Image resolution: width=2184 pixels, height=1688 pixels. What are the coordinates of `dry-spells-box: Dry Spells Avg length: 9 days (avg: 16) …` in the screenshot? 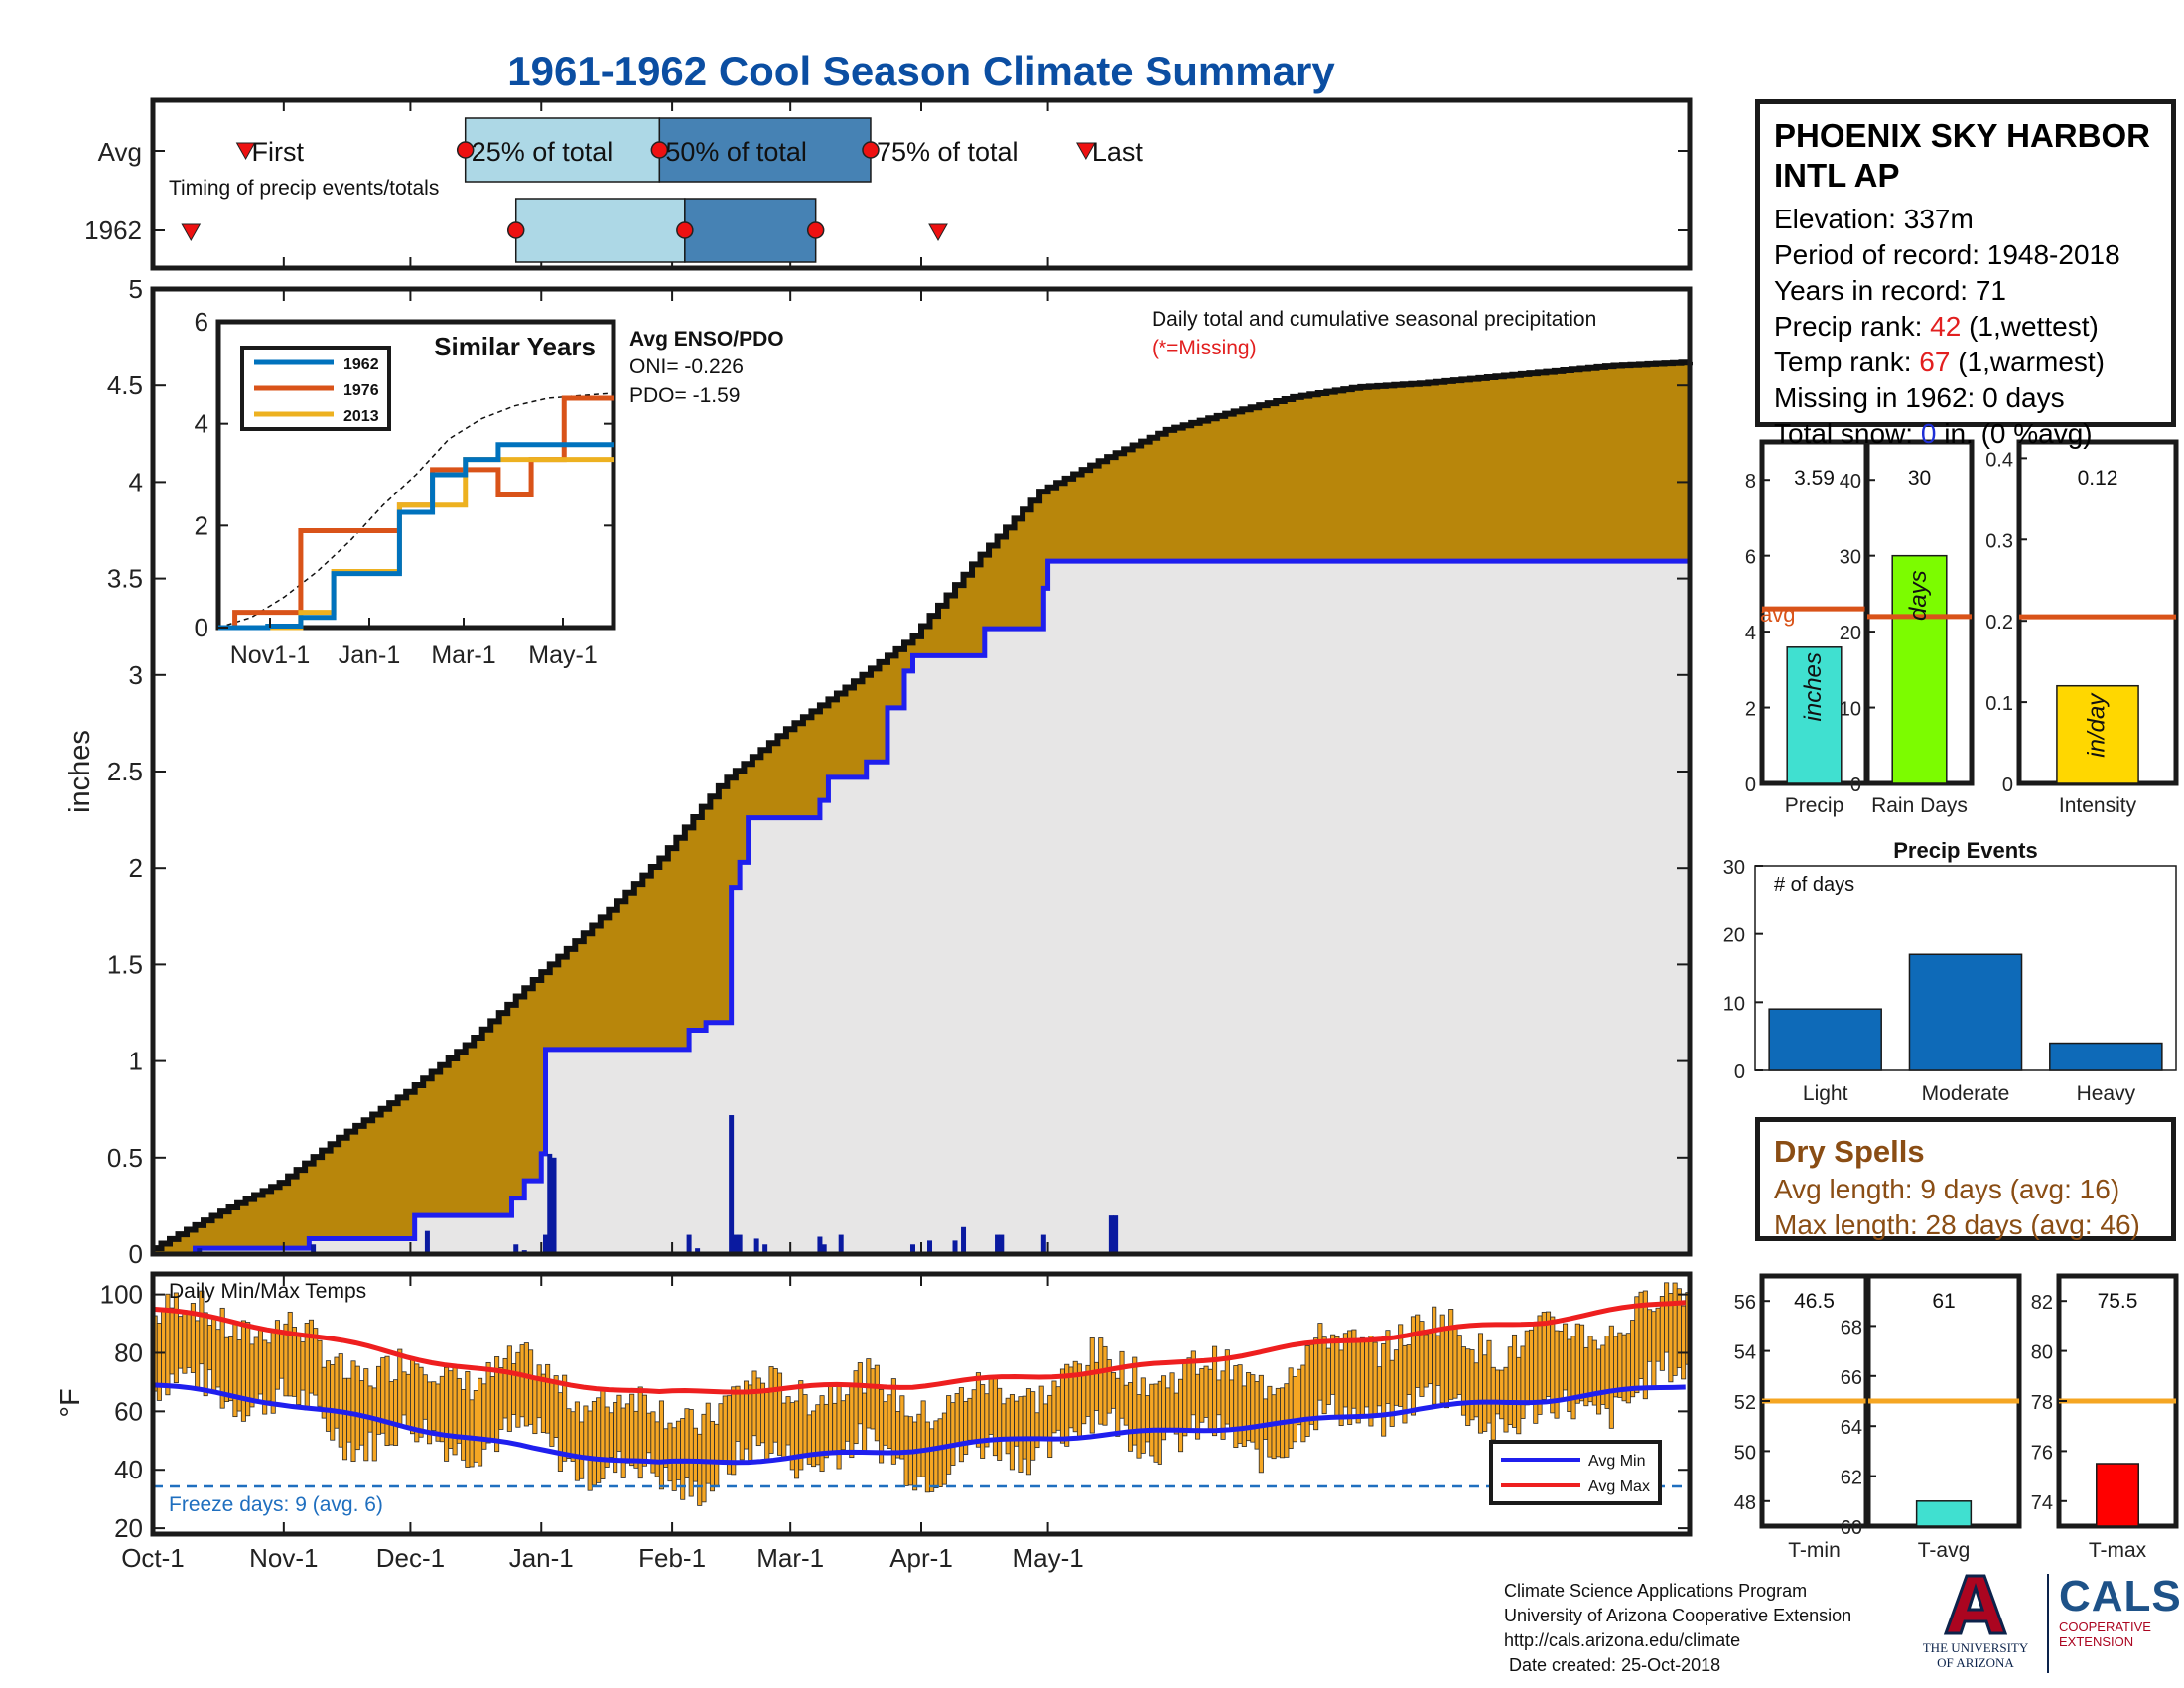 It's located at (1965, 1179).